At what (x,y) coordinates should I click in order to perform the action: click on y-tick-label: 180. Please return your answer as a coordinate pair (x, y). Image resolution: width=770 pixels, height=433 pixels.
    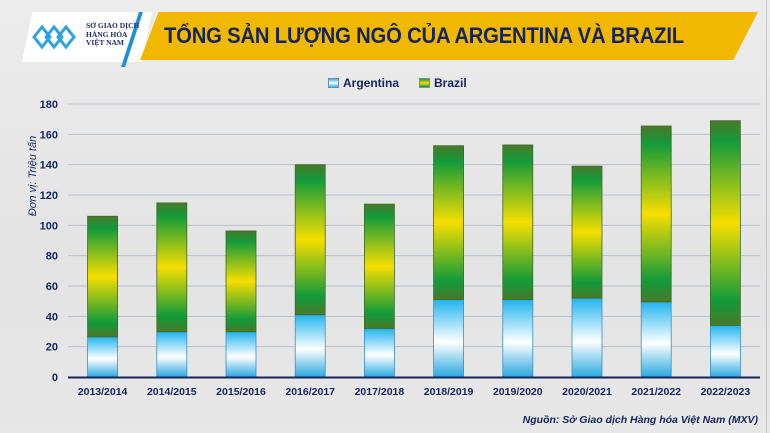
    Looking at the image, I should click on (49, 105).